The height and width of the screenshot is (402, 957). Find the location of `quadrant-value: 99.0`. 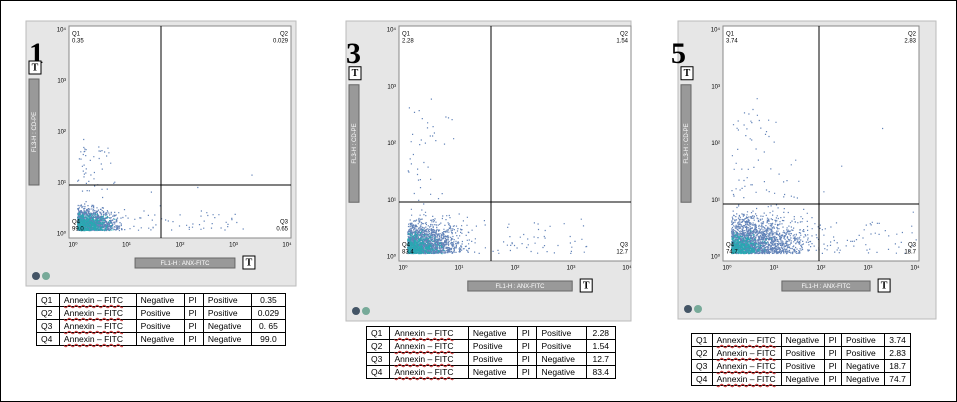

quadrant-value: 99.0 is located at coordinates (78, 230).